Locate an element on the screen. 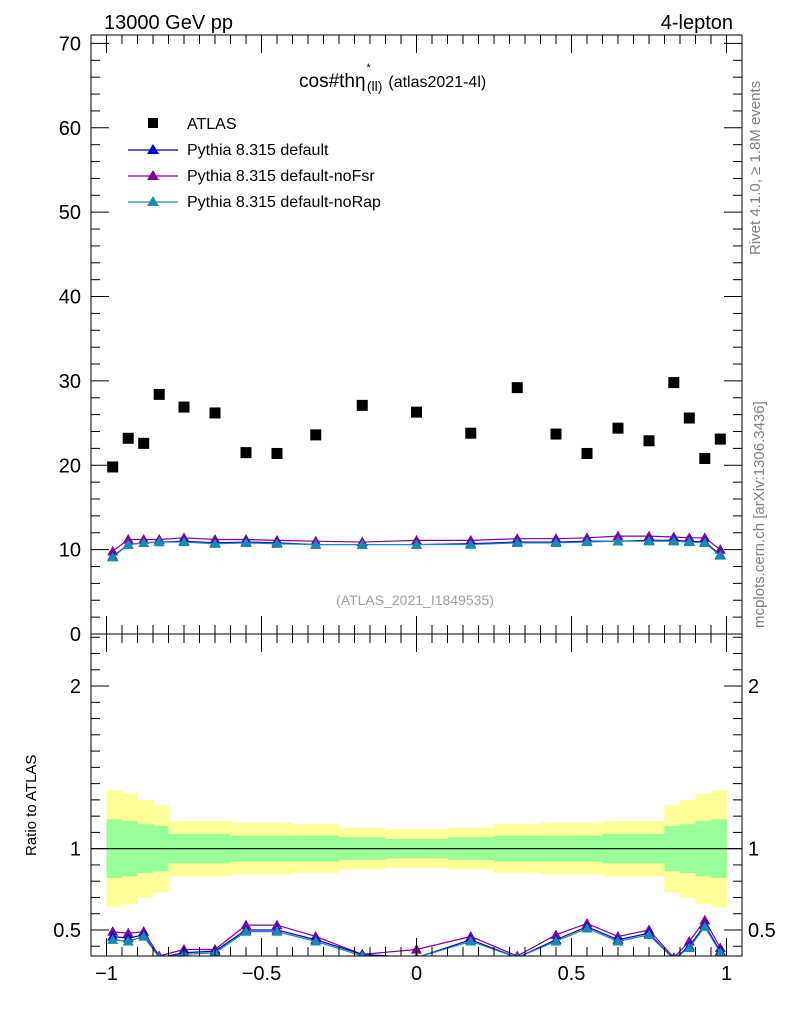  legend-marker-default is located at coordinates (153, 149).